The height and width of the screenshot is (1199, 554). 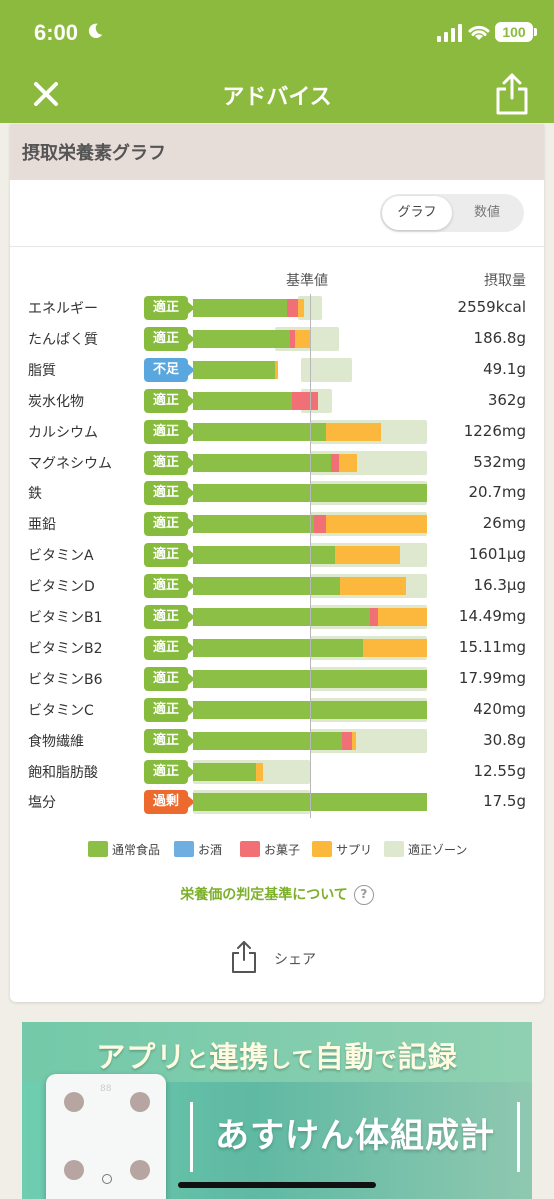 What do you see at coordinates (280, 958) in the screenshot?
I see `share-button: シェア` at bounding box center [280, 958].